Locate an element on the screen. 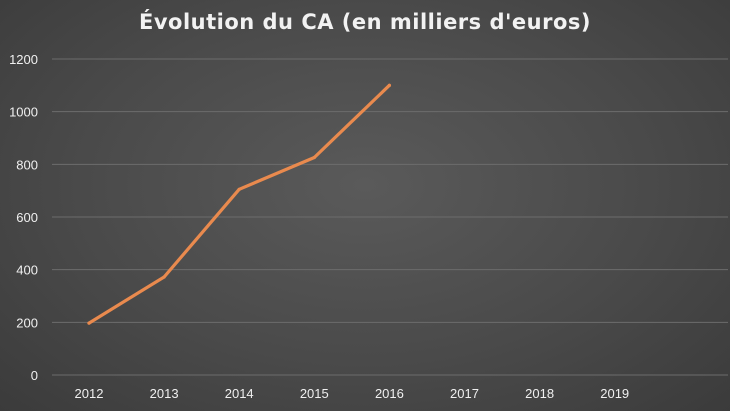 Image resolution: width=730 pixels, height=411 pixels. x-tick-label: 2012 is located at coordinates (89, 393).